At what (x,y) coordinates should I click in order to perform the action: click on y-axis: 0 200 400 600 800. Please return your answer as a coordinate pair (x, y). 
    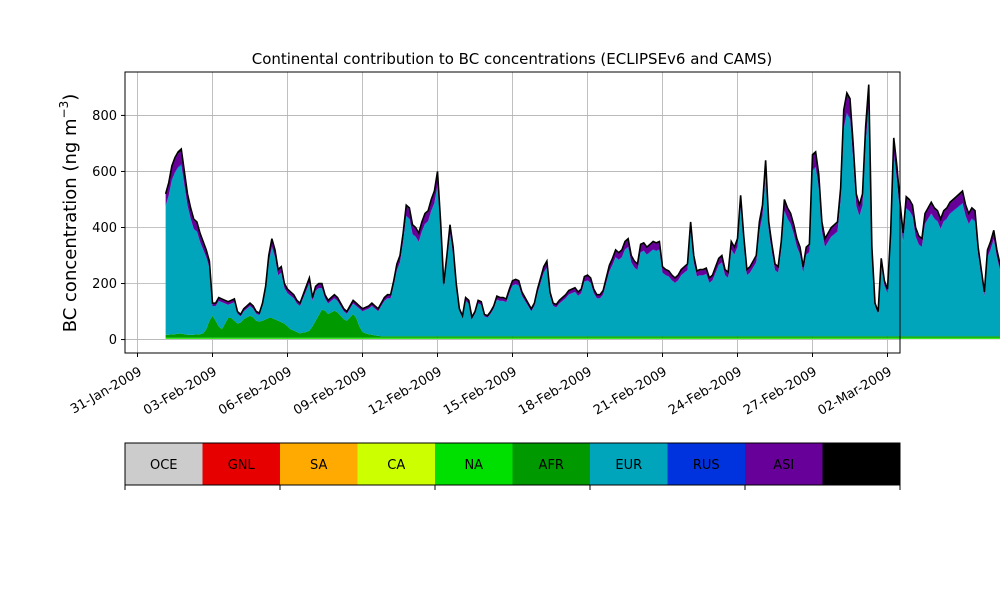
    Looking at the image, I should click on (108, 228).